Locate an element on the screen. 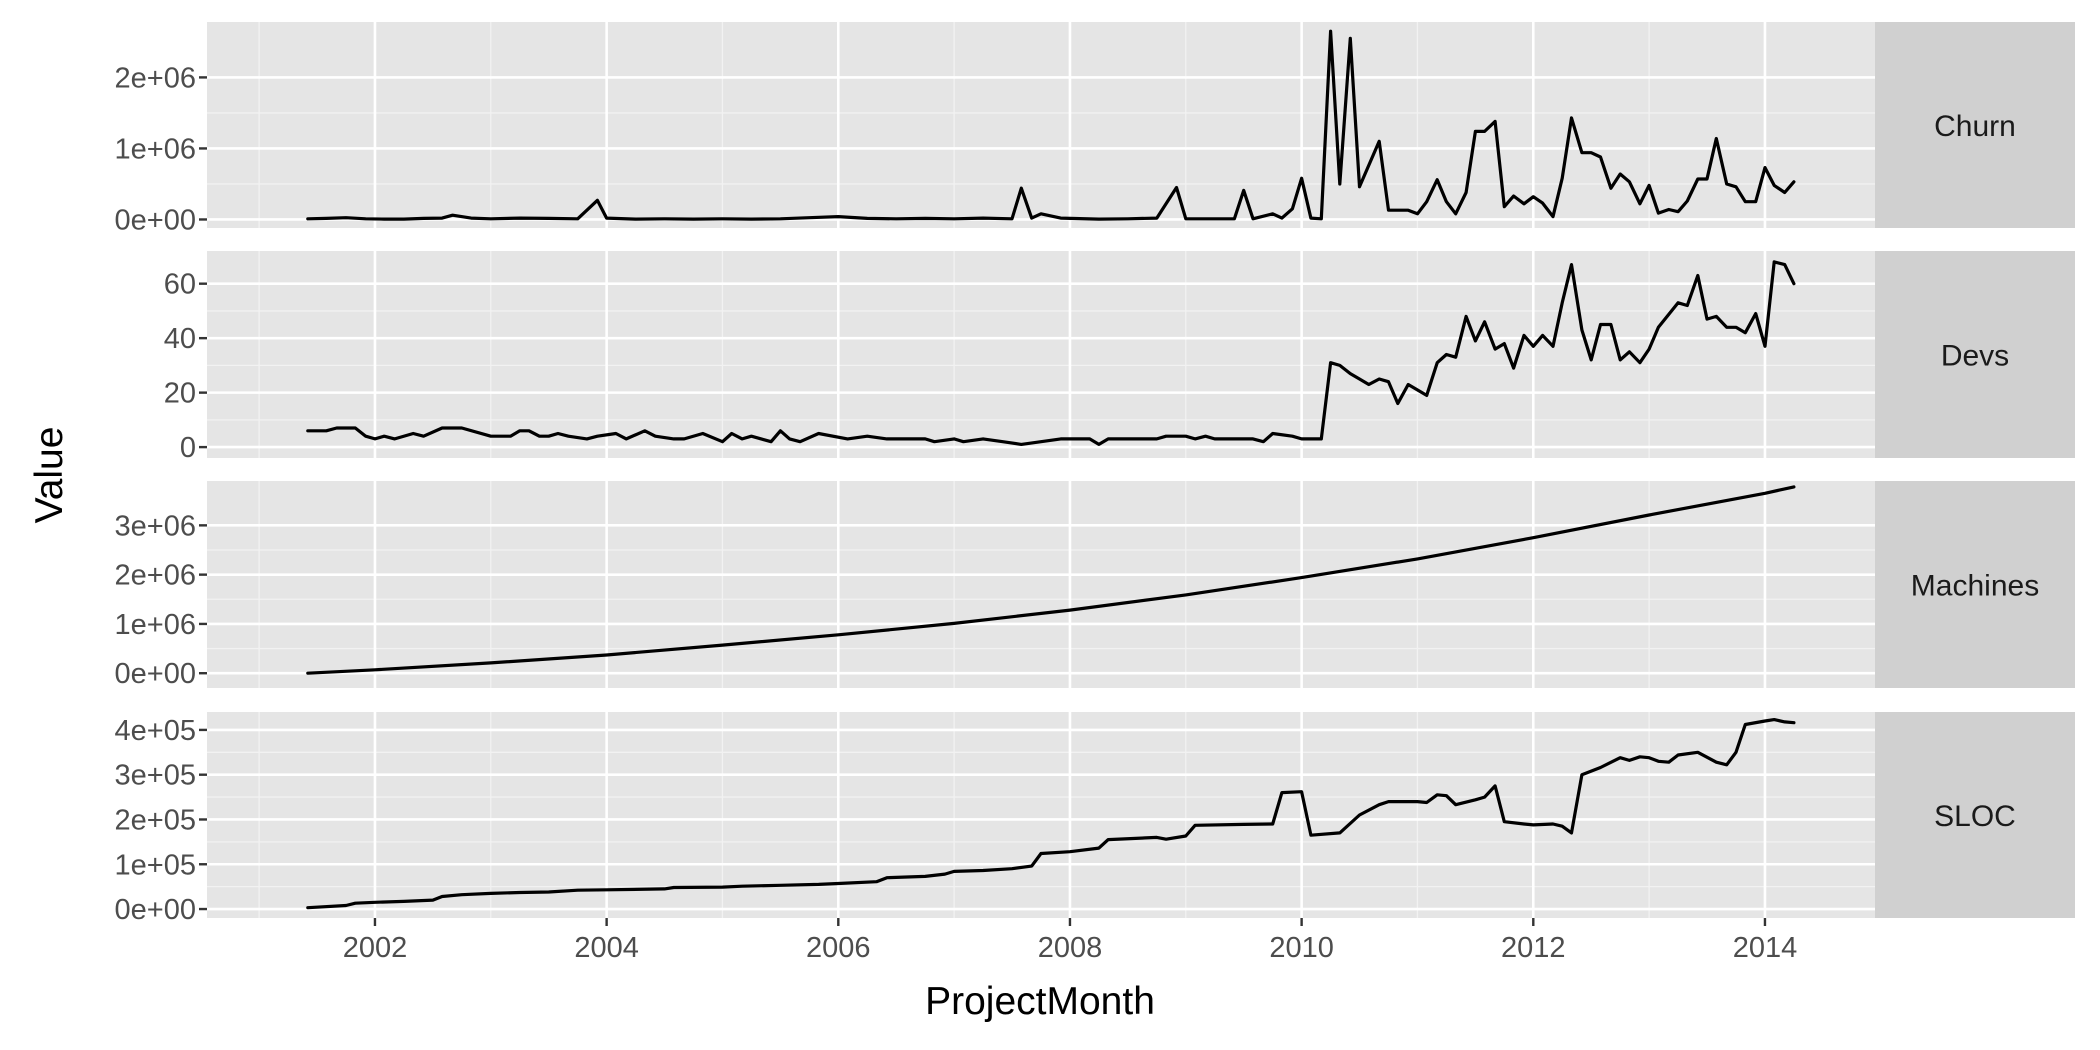 The width and height of the screenshot is (2100, 1050). y-tick-label: 4e+05 is located at coordinates (155, 731).